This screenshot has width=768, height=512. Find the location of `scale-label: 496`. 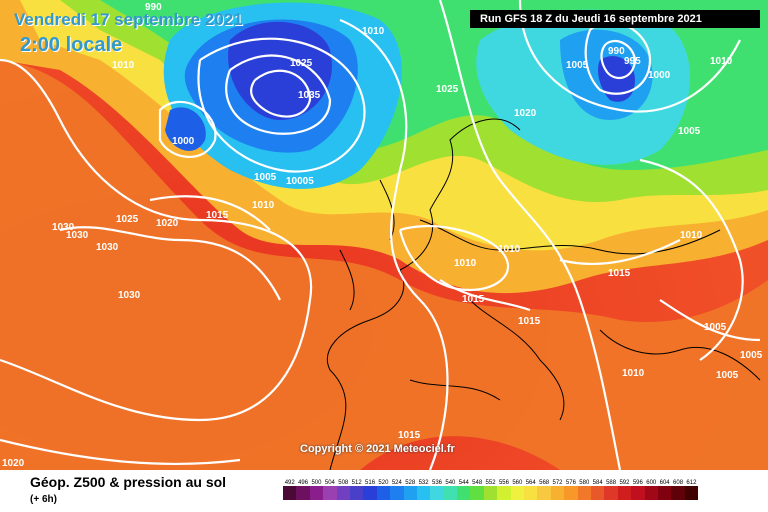

scale-label: 496 is located at coordinates (303, 483).